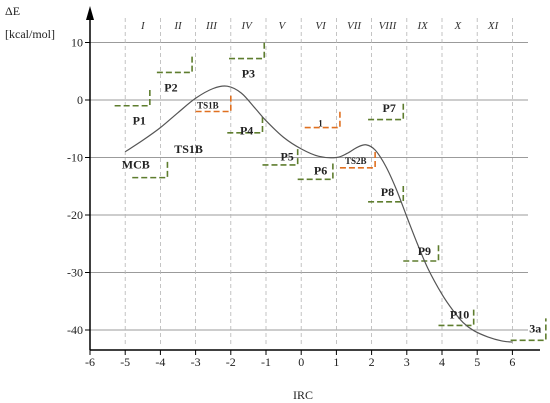 The height and width of the screenshot is (403, 550). I want to click on state-label: P1, so click(139, 121).